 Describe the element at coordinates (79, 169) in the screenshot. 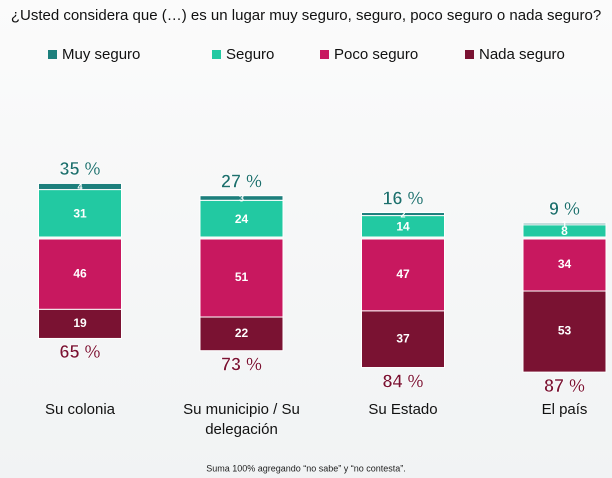

I see `positive-total: 35 %` at that location.